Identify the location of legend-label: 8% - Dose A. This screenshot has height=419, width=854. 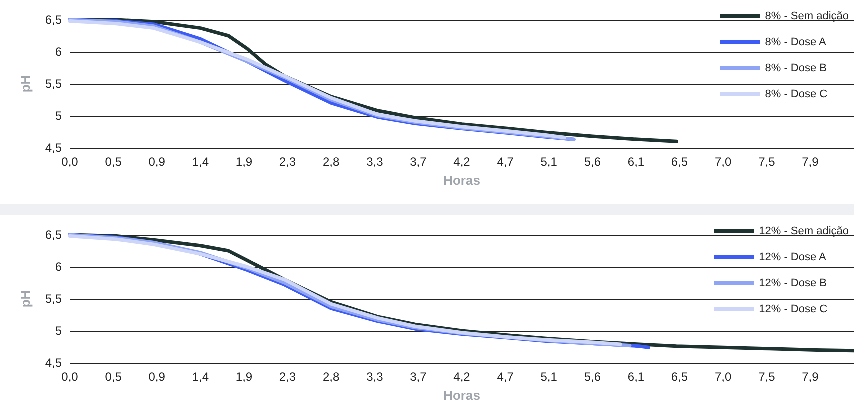
(796, 42).